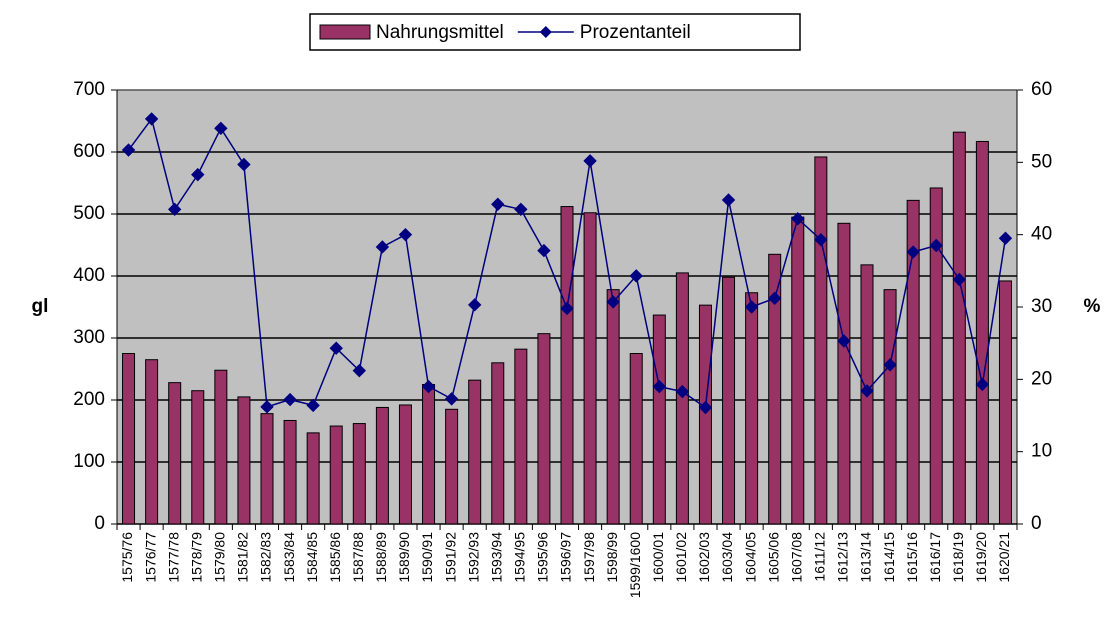  I want to click on x-tick-label: 1590/91, so click(427, 557).